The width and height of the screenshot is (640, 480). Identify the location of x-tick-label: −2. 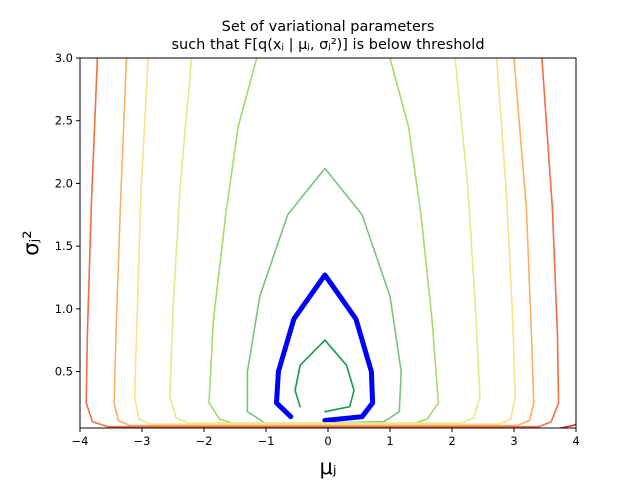
(204, 441).